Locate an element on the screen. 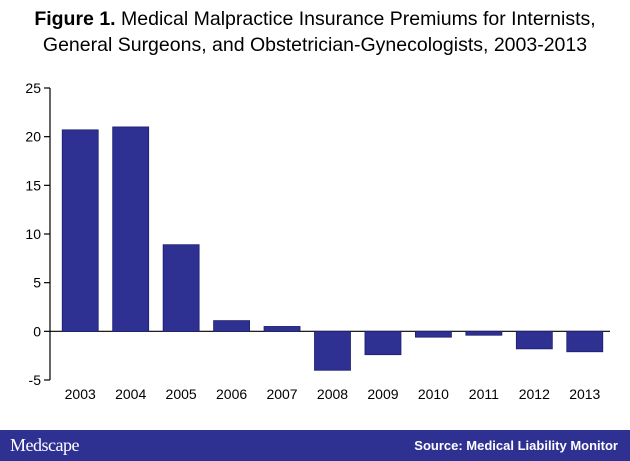 The image size is (630, 461). y-tick-label: 0 is located at coordinates (37, 331).